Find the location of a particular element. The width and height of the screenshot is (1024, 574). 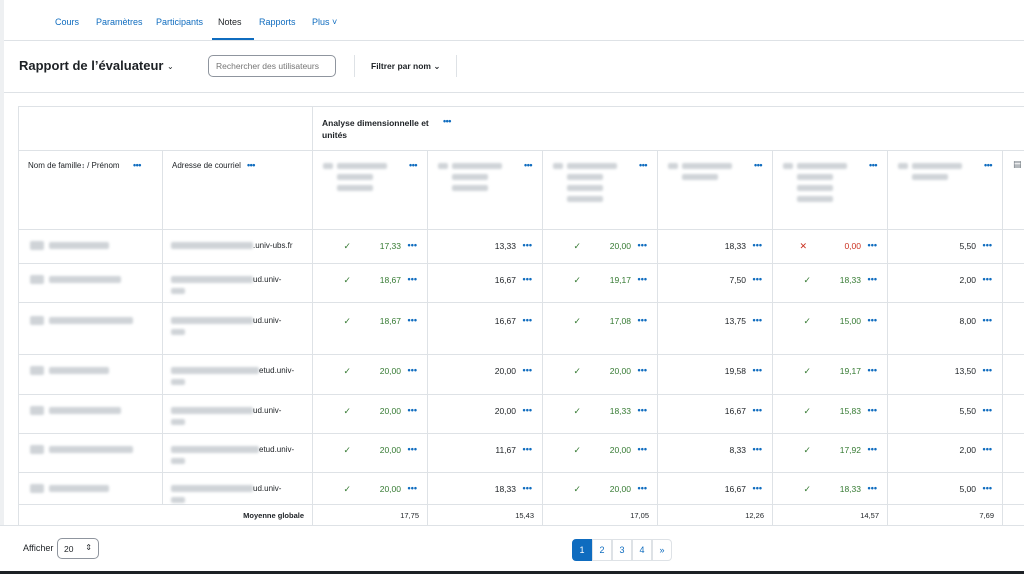

category-menu-icon: ••• is located at coordinates (447, 121).